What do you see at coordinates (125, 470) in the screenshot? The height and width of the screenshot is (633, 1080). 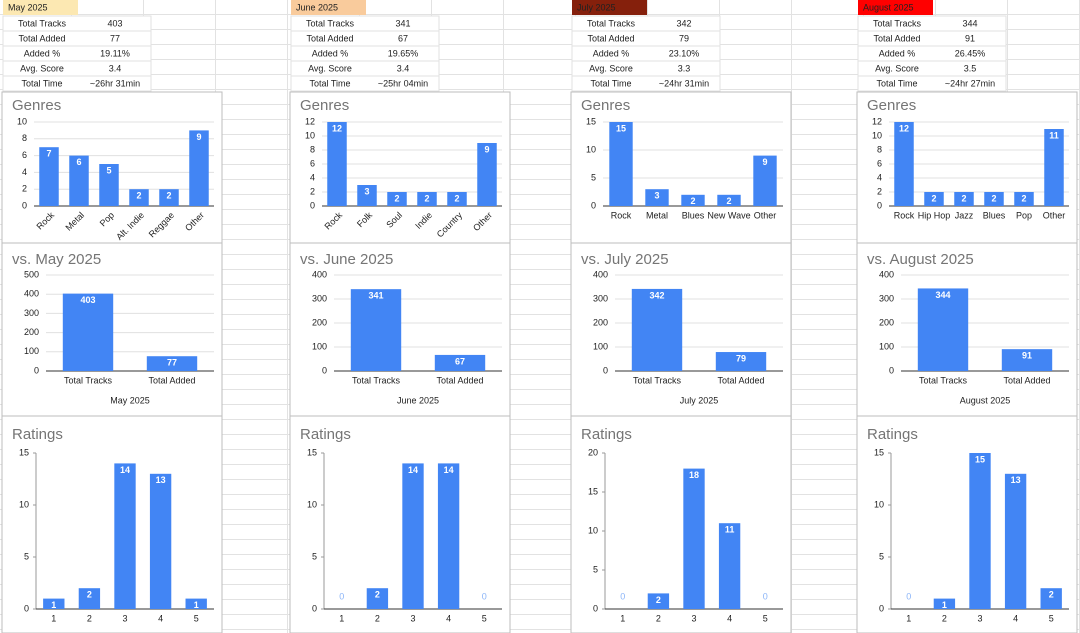 I see `data-label: 14` at bounding box center [125, 470].